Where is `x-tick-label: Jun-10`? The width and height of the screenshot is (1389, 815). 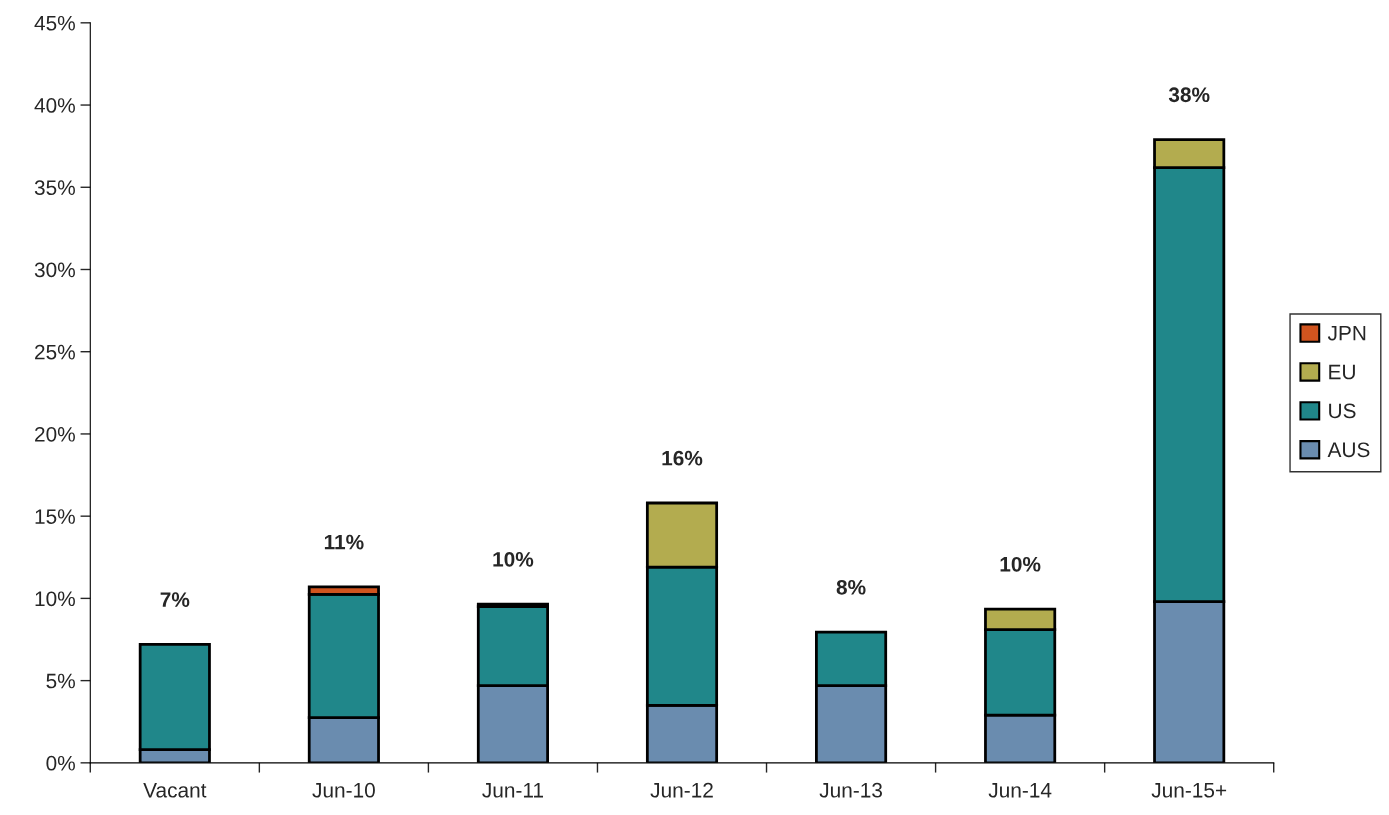 x-tick-label: Jun-10 is located at coordinates (343, 790).